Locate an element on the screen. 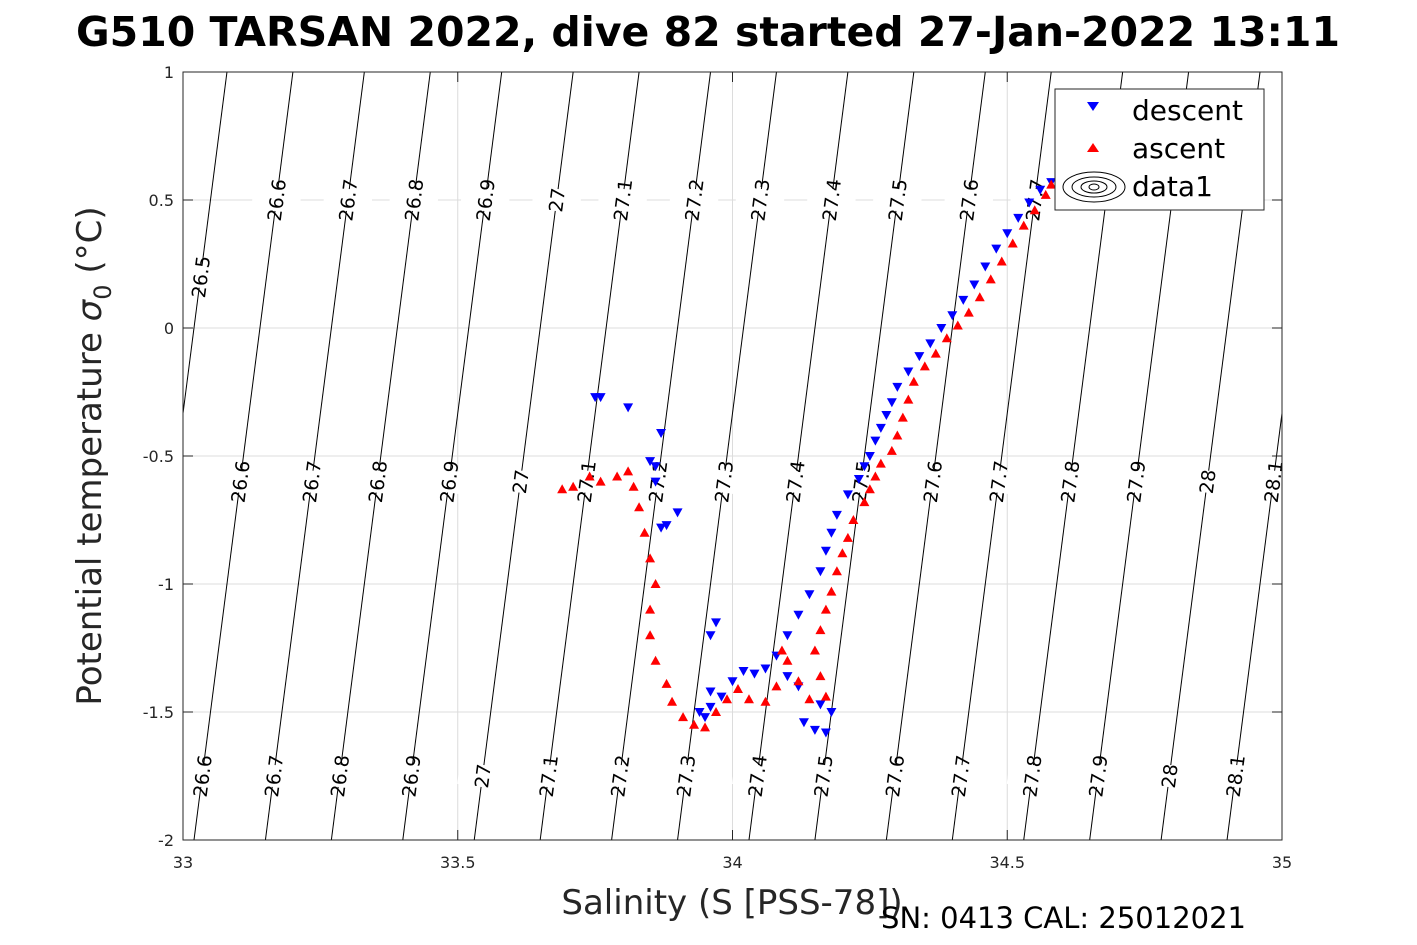 Image resolution: width=1417 pixels, height=945 pixels. isopycnal-label: 27.4 is located at coordinates (796, 481).